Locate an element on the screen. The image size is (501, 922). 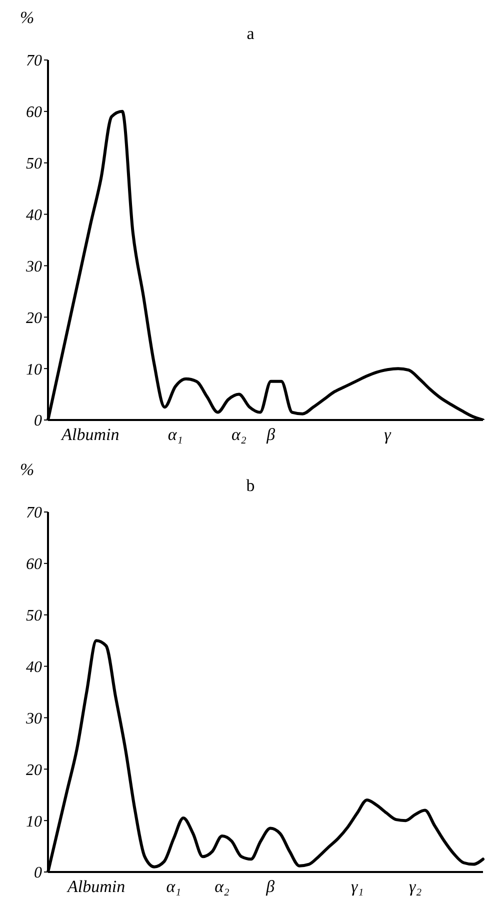
x-tick-label: γ is located at coordinates (388, 434).